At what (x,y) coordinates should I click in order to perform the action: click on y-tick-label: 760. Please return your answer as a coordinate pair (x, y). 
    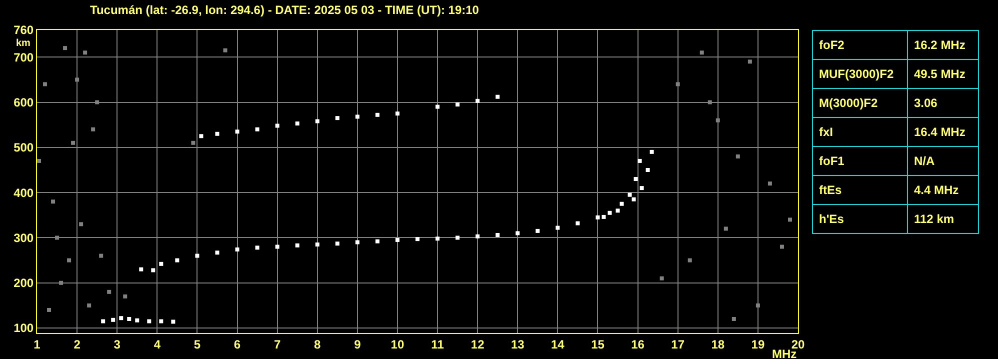
    Looking at the image, I should click on (24, 30).